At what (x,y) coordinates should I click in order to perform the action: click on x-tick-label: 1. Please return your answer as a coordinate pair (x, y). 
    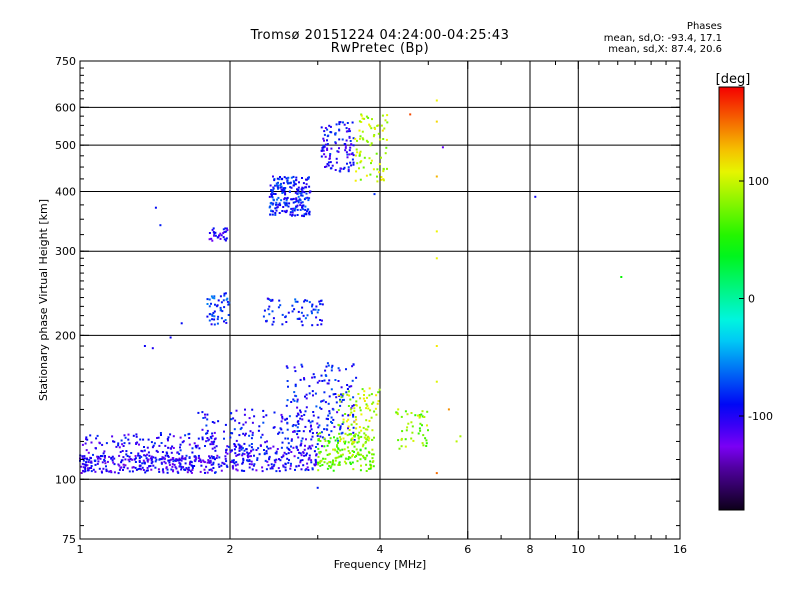
    Looking at the image, I should click on (80, 549).